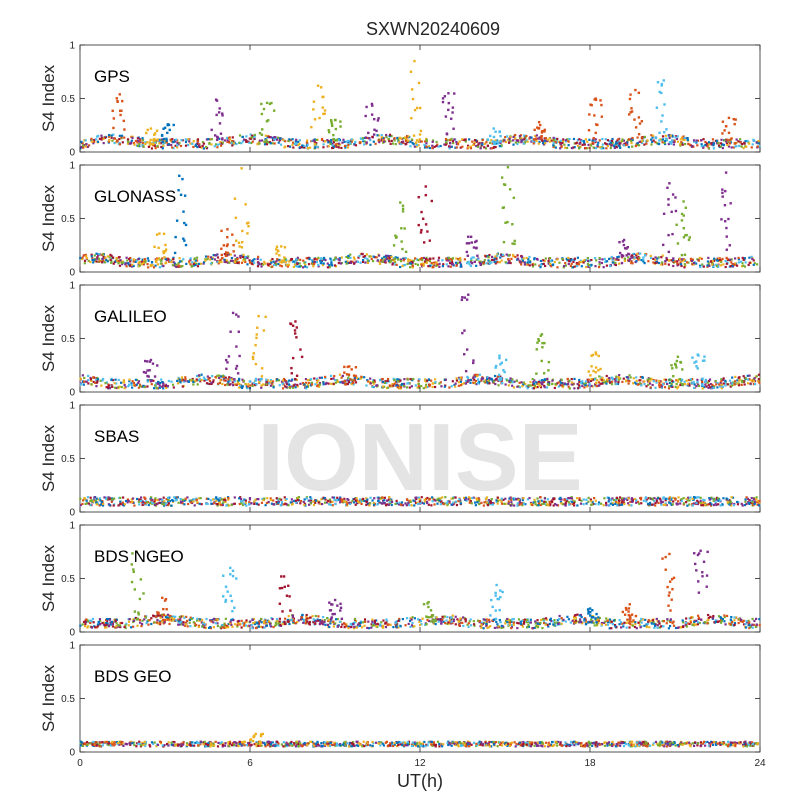 This screenshot has height=800, width=800. I want to click on y-tick-label: 0, so click(72, 273).